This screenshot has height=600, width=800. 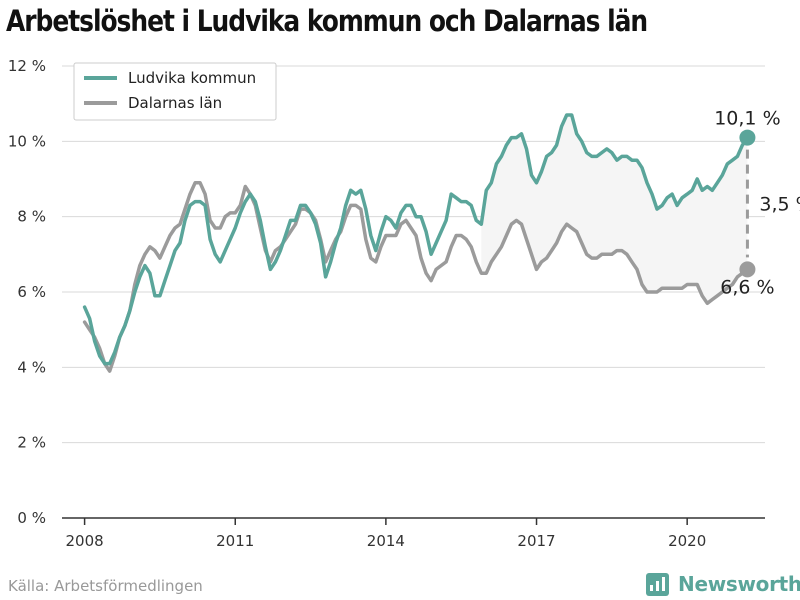 I want to click on brand-name: Newsworthy, so click(x=739, y=584).